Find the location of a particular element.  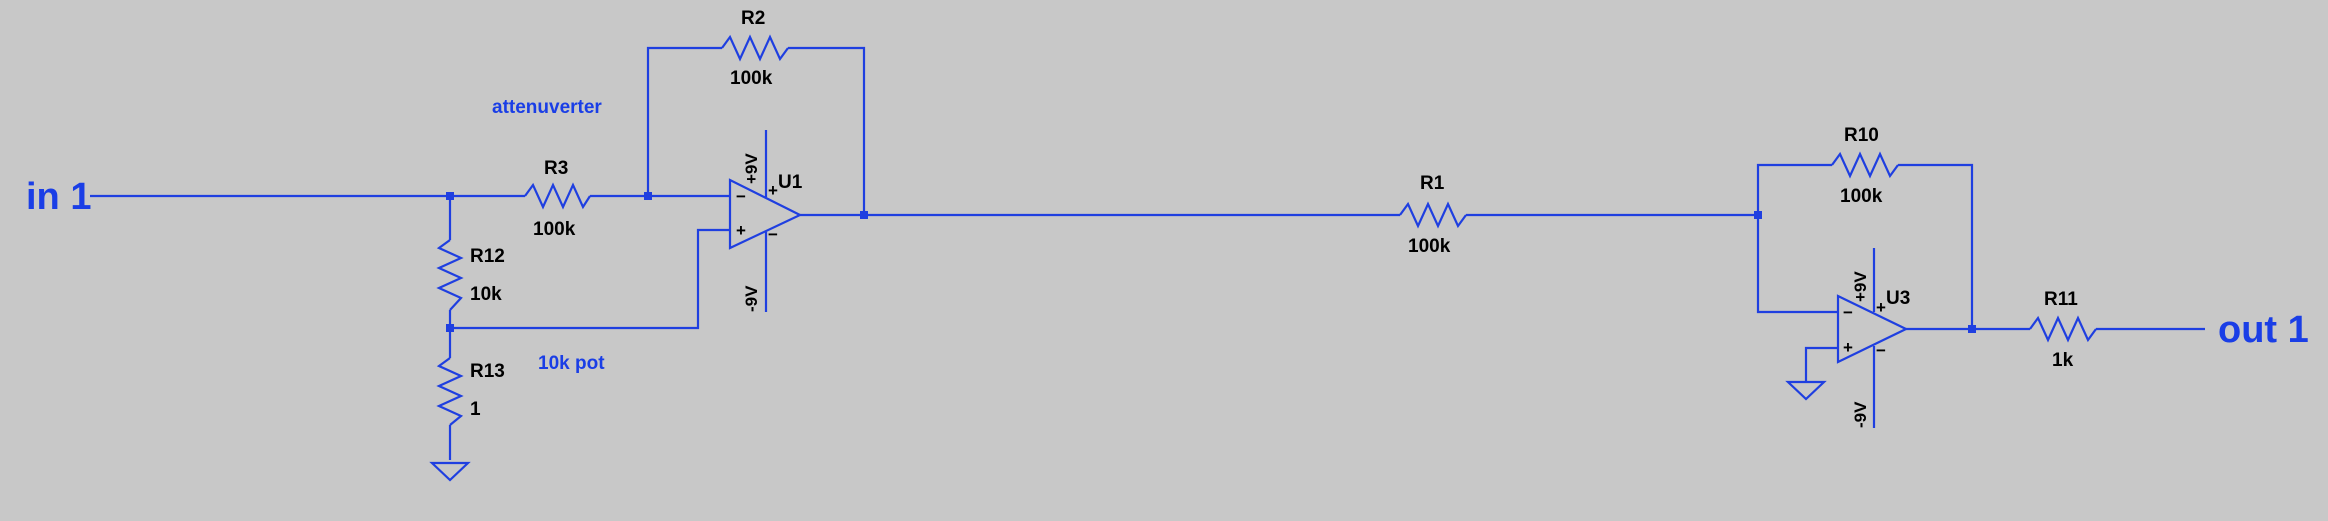

r13-ref: R13 is located at coordinates (487, 371).